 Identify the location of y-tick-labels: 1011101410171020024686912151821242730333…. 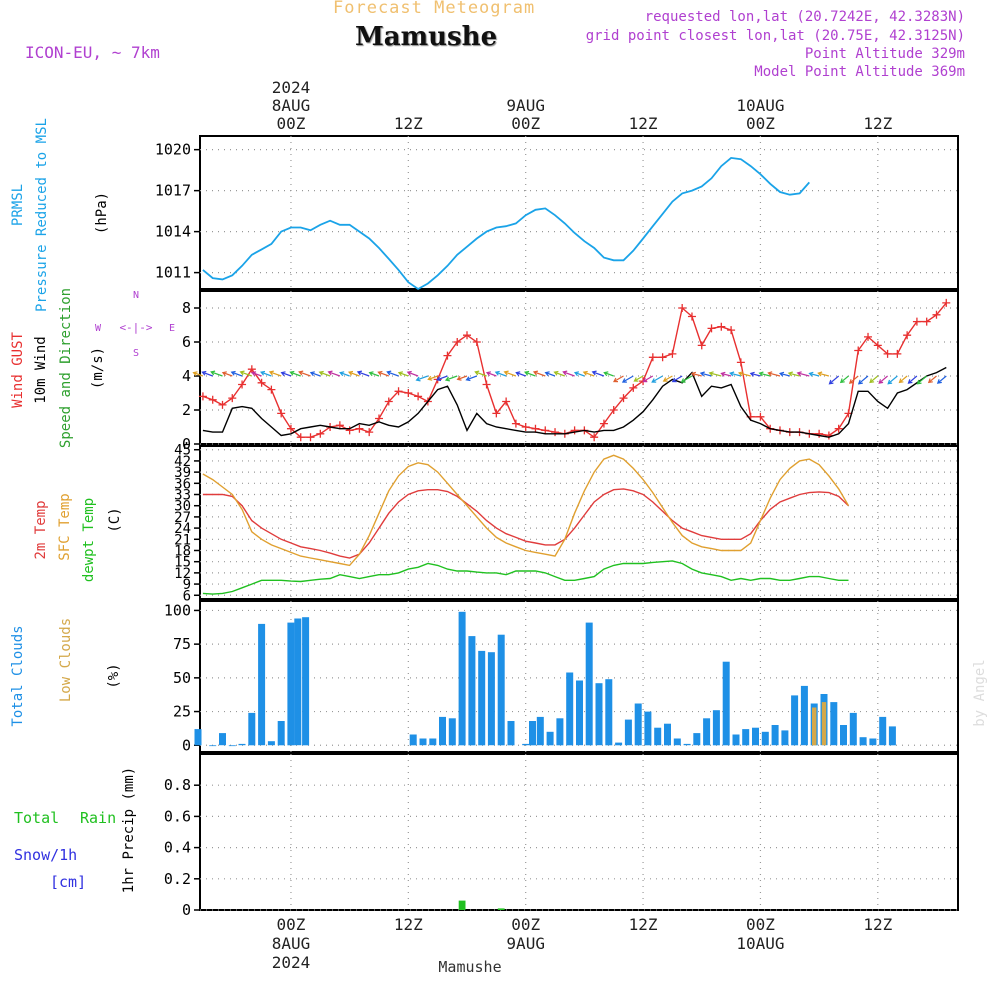
(173, 530).